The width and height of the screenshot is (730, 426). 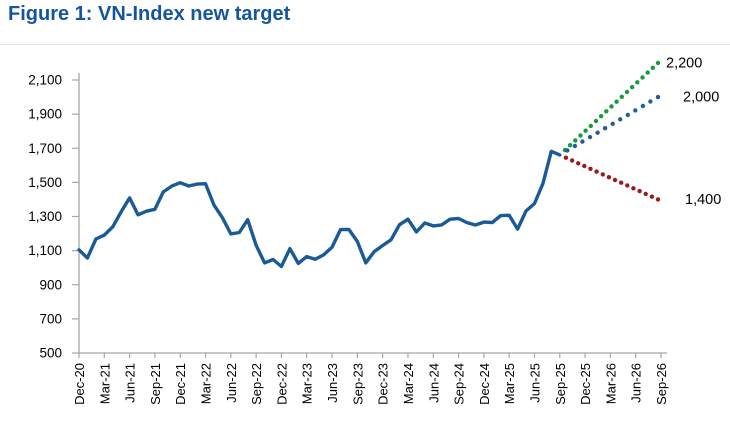 I want to click on x-axis-tick-label: Mar-23, so click(x=307, y=383).